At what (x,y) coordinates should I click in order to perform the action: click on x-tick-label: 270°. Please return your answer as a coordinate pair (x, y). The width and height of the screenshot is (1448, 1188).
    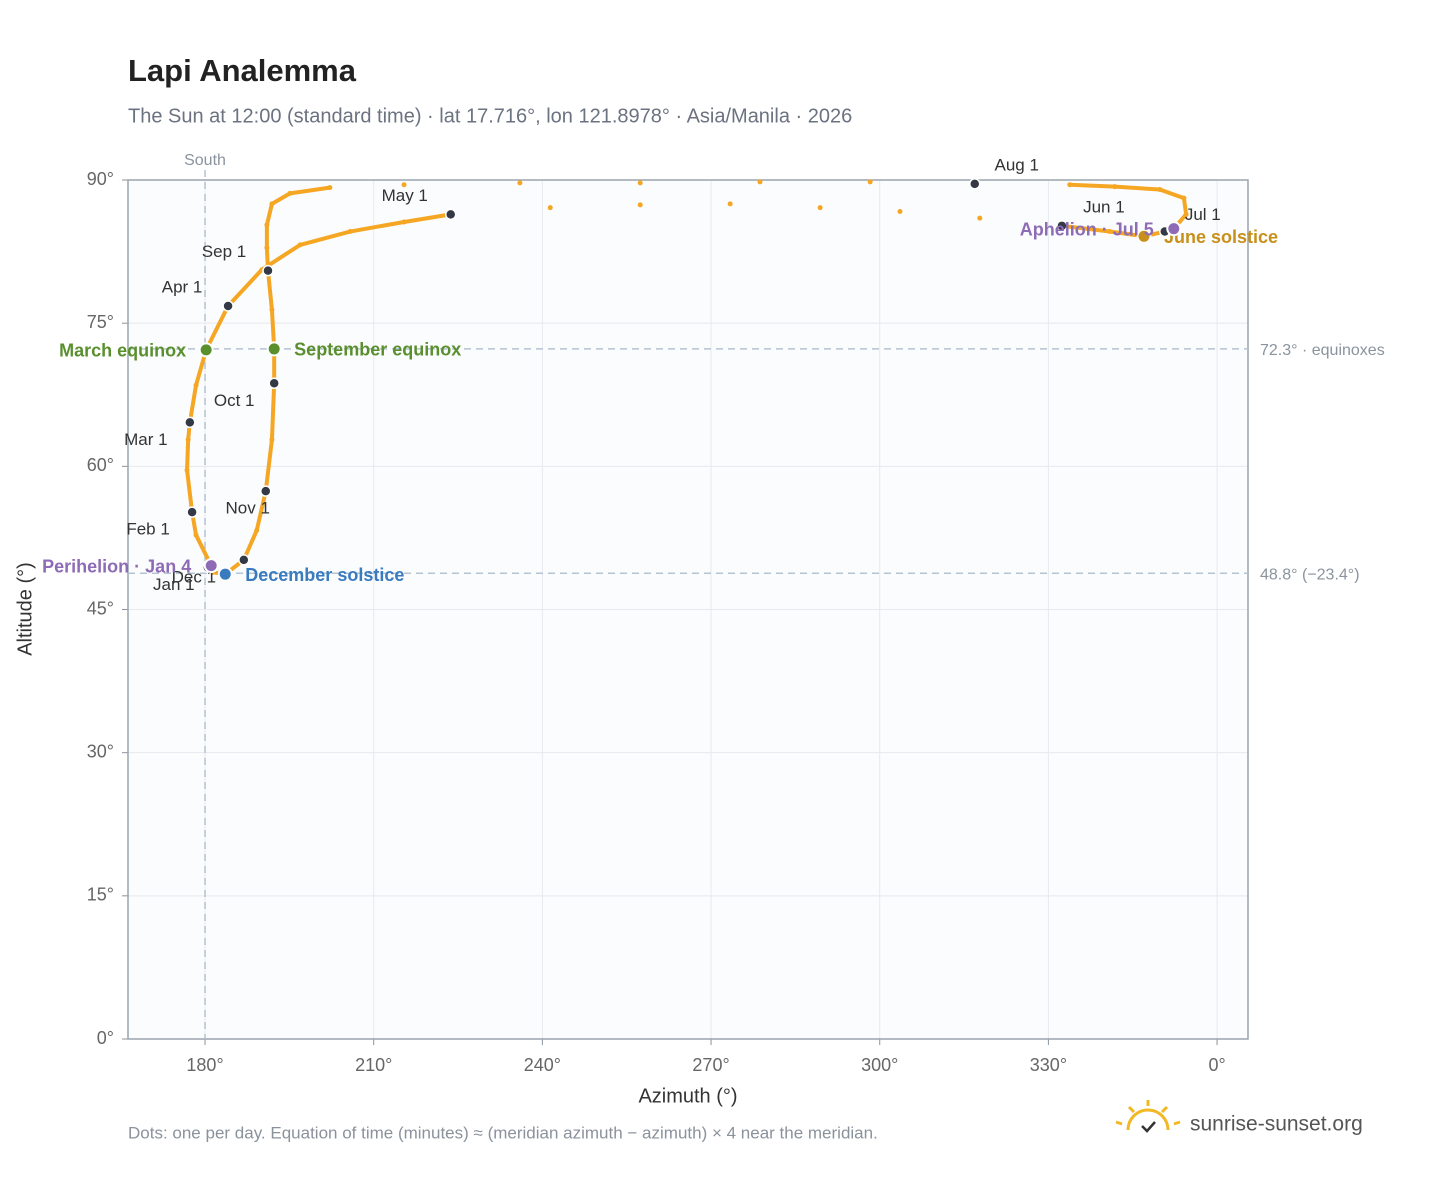
    Looking at the image, I should click on (710, 1065).